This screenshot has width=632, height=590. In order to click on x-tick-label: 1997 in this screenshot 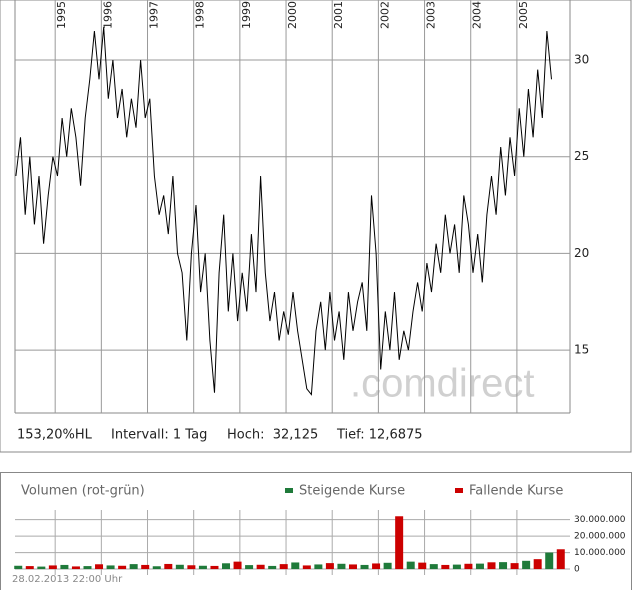, I will do `click(154, 15)`.